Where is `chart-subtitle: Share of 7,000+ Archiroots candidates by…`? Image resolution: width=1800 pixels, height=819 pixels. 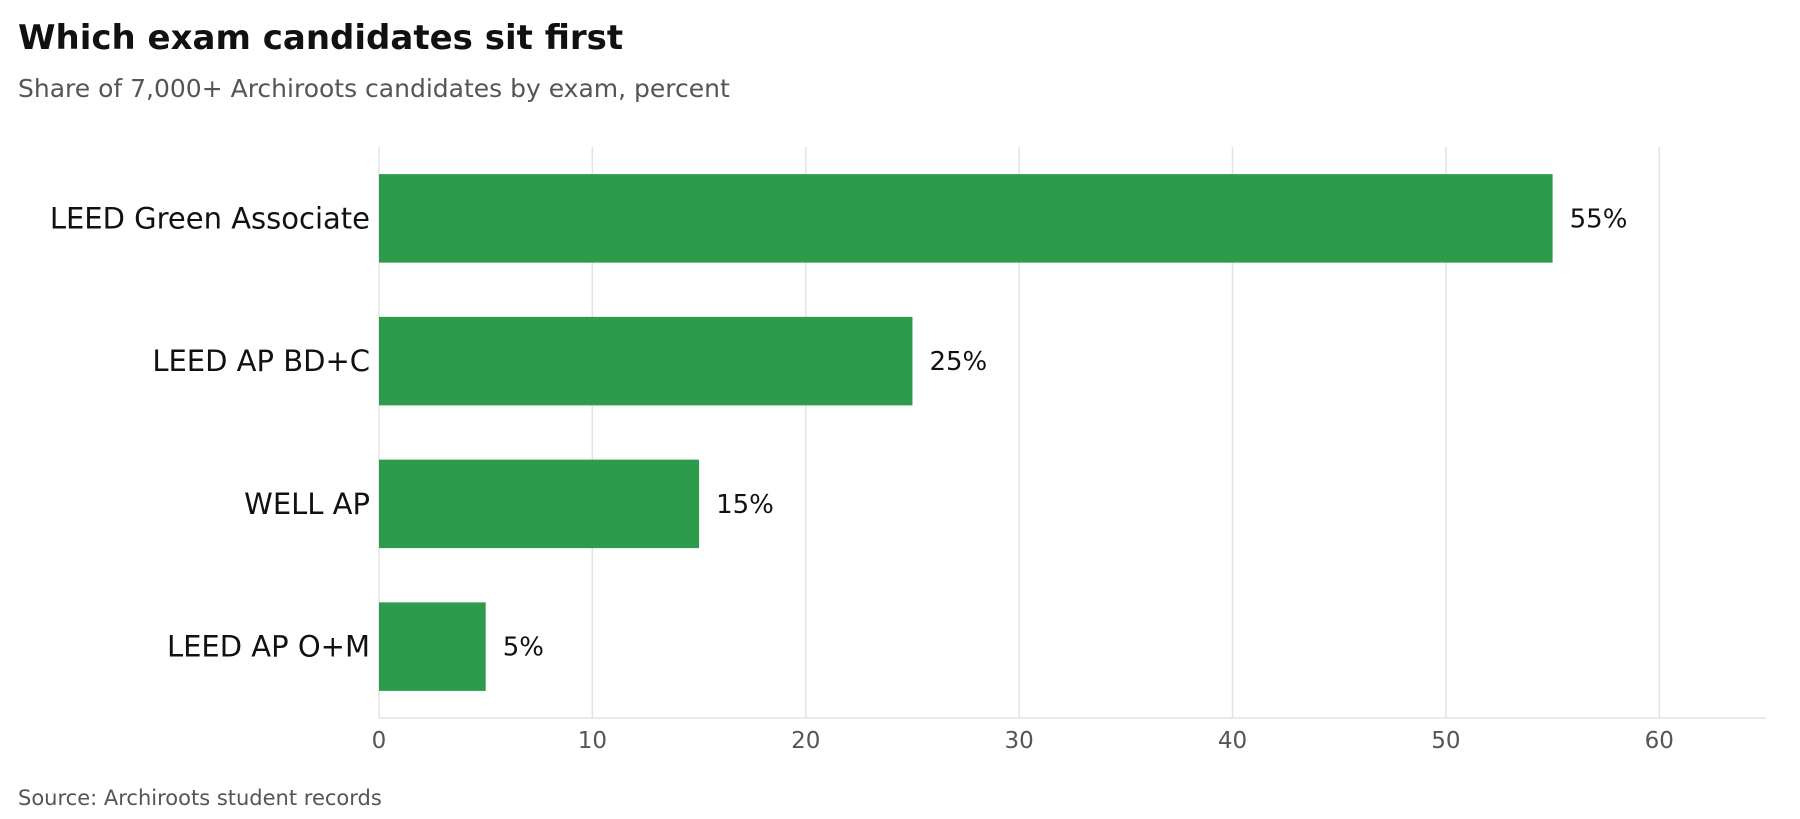 chart-subtitle: Share of 7,000+ Archiroots candidates by… is located at coordinates (374, 88).